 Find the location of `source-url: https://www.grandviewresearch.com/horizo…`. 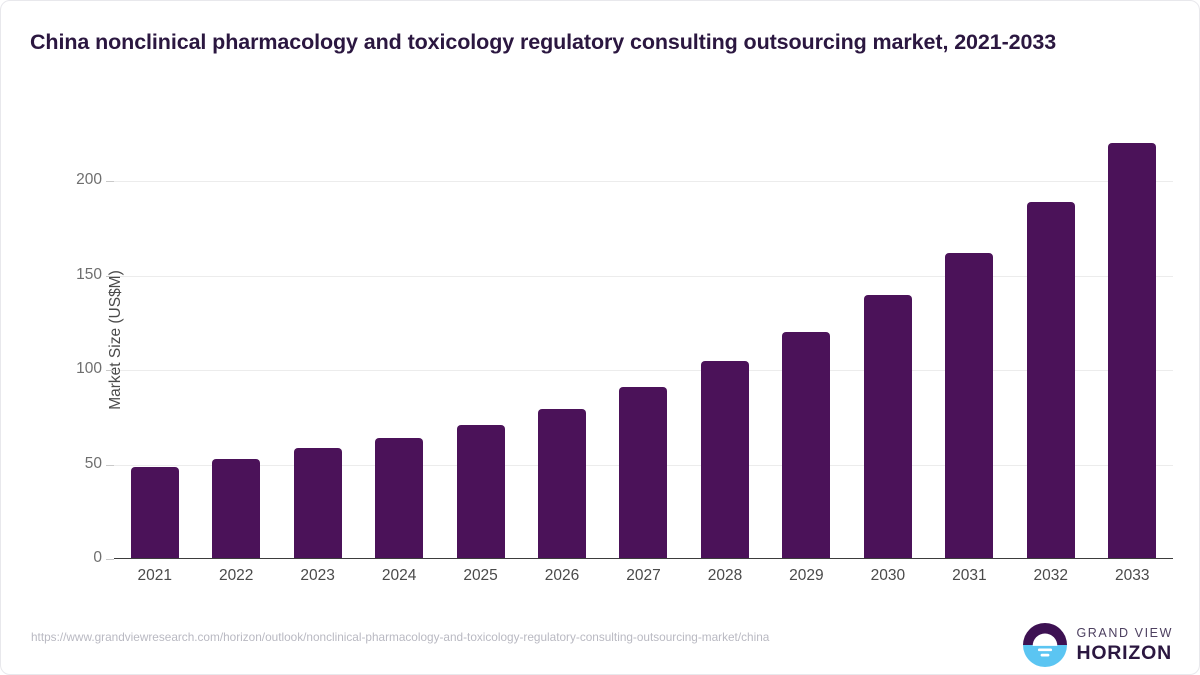

source-url: https://www.grandviewresearch.com/horizo… is located at coordinates (400, 637).